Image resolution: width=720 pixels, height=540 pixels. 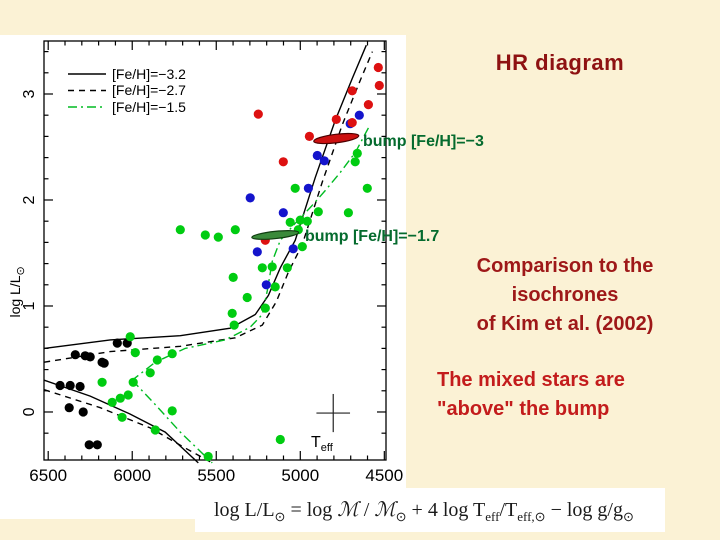 What do you see at coordinates (560, 62) in the screenshot?
I see `page-title: HR diagram` at bounding box center [560, 62].